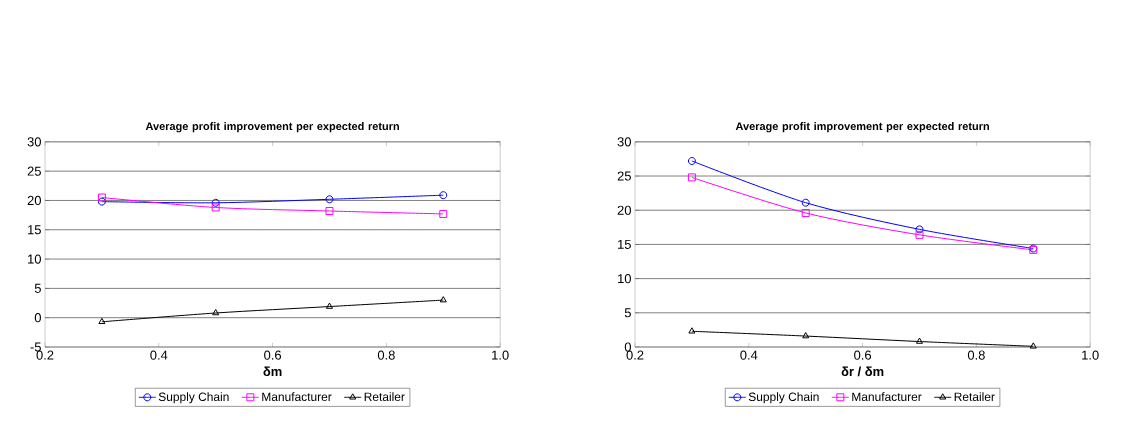  I want to click on y-tick-label: -5, so click(35, 347).